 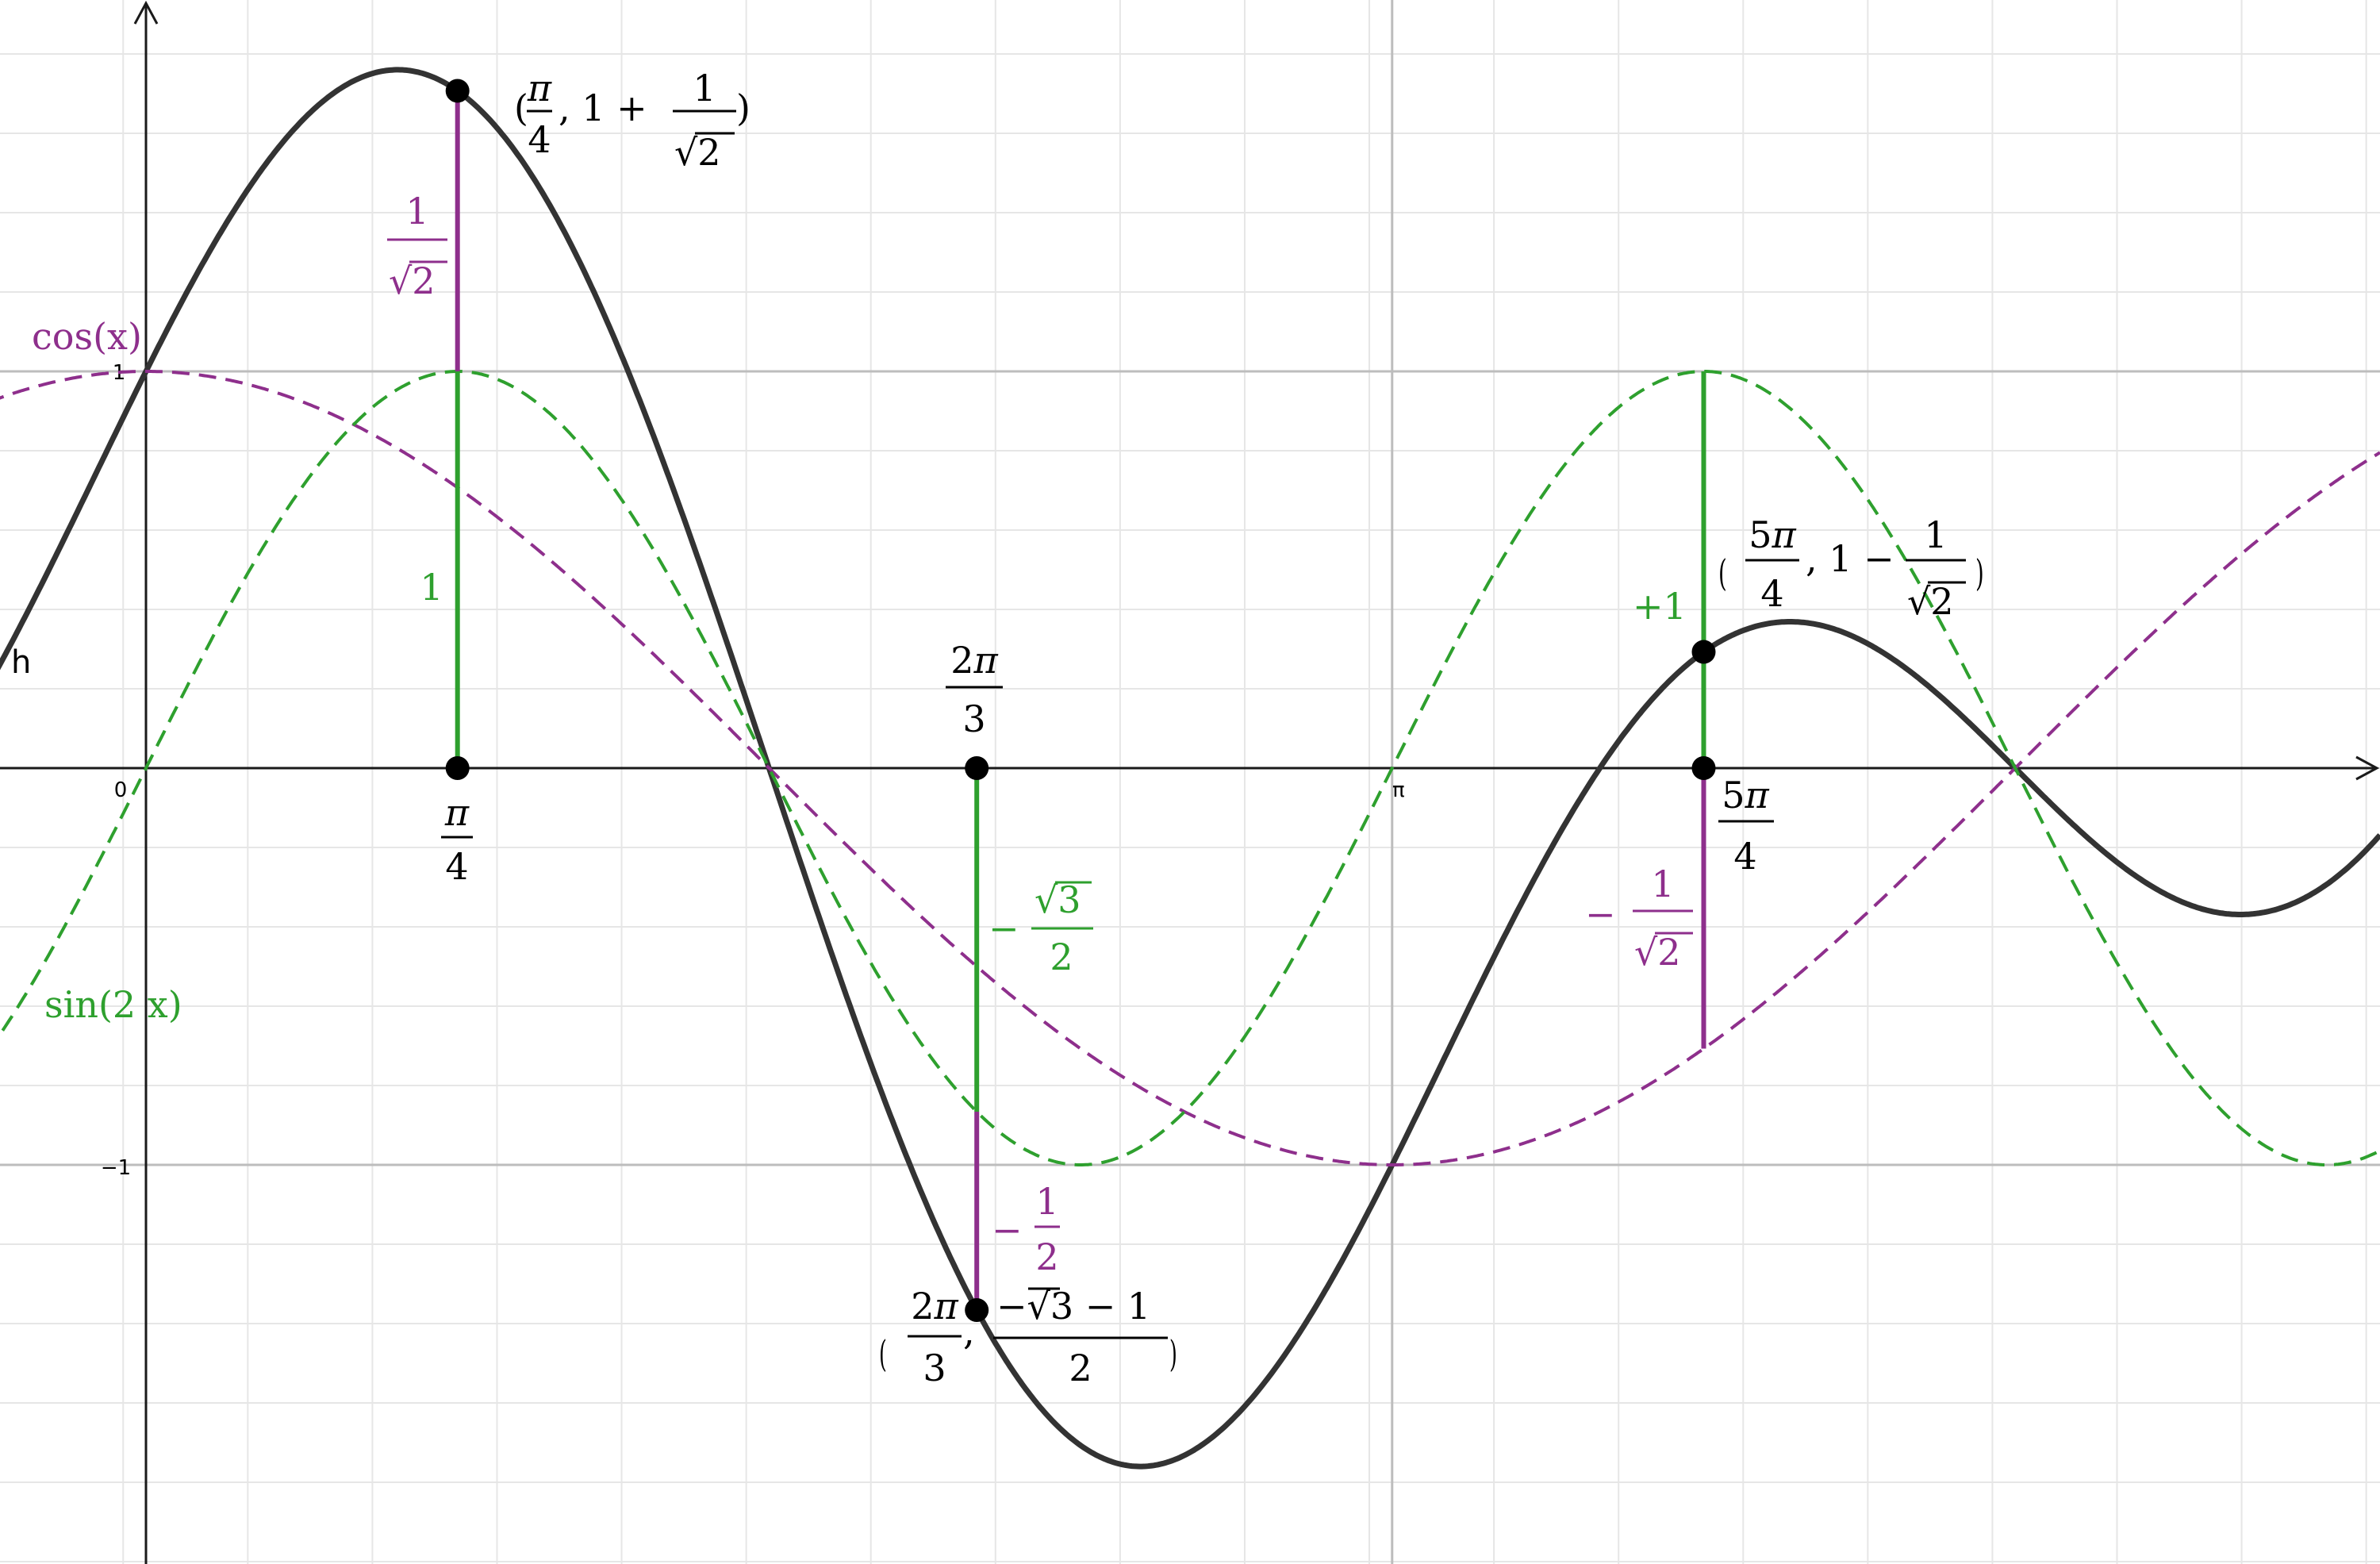 What do you see at coordinates (1746, 826) in the screenshot?
I see `x-label-5pi-over-4: 5π 4` at bounding box center [1746, 826].